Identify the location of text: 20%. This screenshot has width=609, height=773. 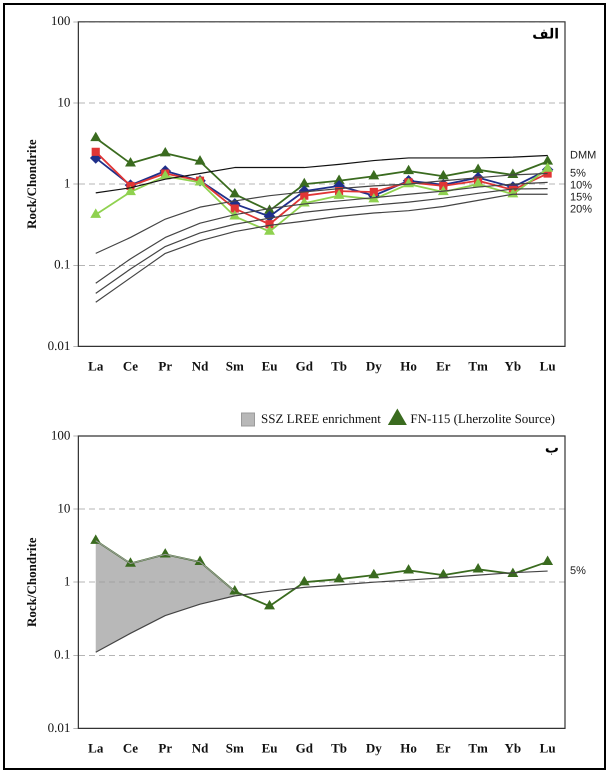
(581, 210).